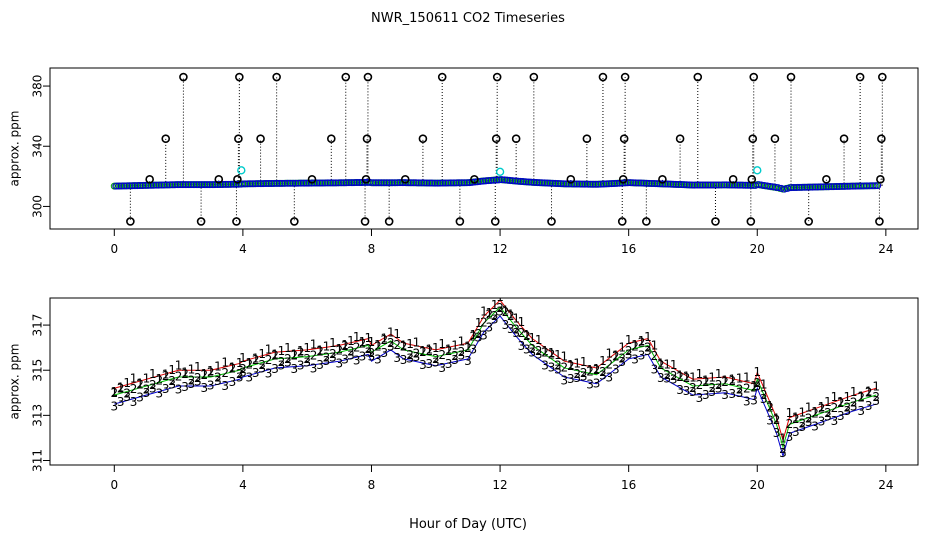 This screenshot has height=540, width=936. What do you see at coordinates (468, 524) in the screenshot?
I see `x-axis-label: Hour of Day (UTC)` at bounding box center [468, 524].